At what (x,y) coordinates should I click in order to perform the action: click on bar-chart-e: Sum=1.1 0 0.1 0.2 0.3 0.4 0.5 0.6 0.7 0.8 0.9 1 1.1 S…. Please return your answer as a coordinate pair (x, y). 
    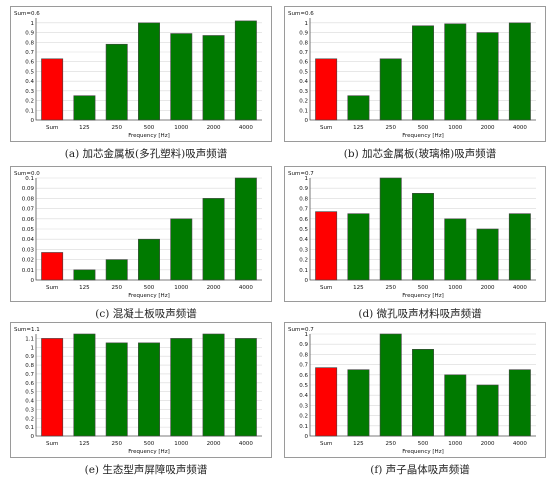
    Looking at the image, I should click on (138, 391).